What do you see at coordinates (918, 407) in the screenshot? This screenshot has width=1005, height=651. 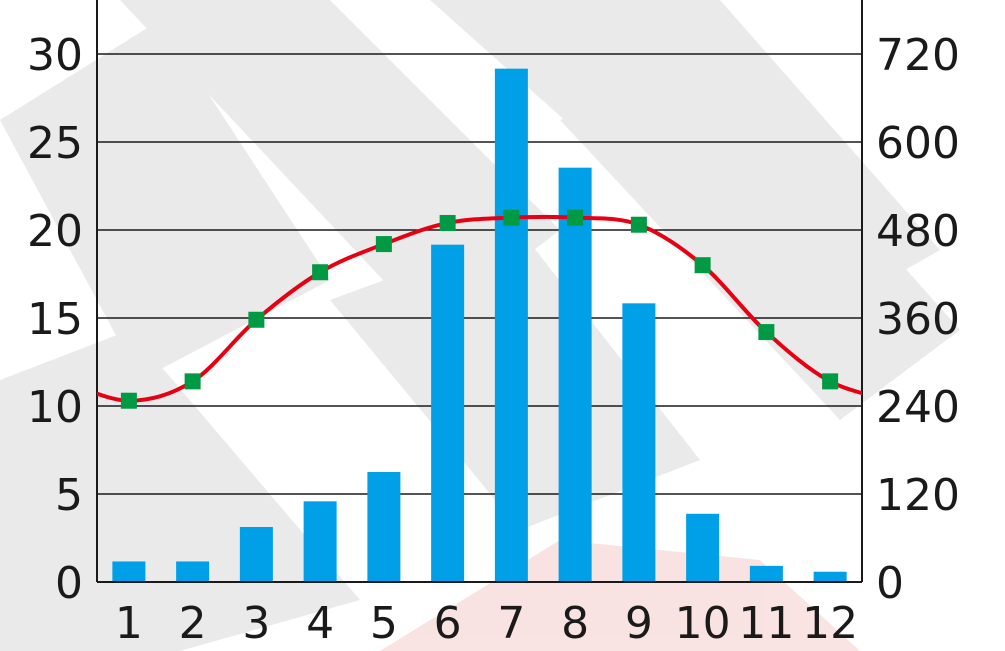 I see `right-tick-label: 240` at bounding box center [918, 407].